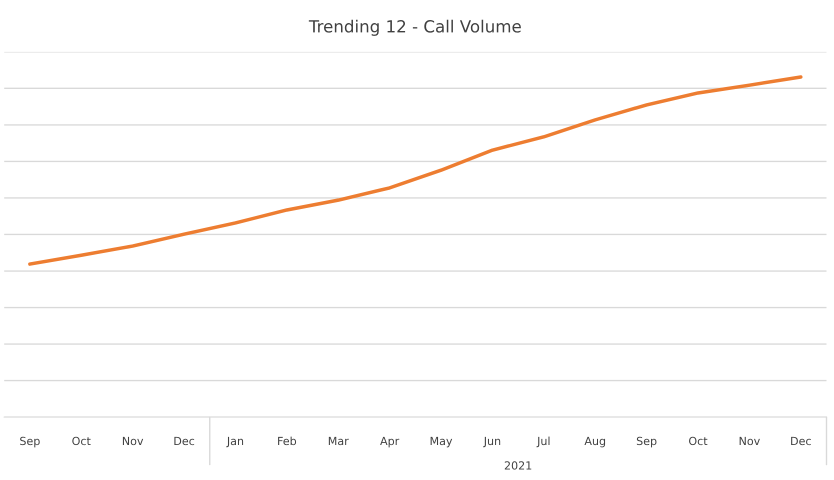  Describe the element at coordinates (338, 441) in the screenshot. I see `x-tick-label: Mar` at that location.